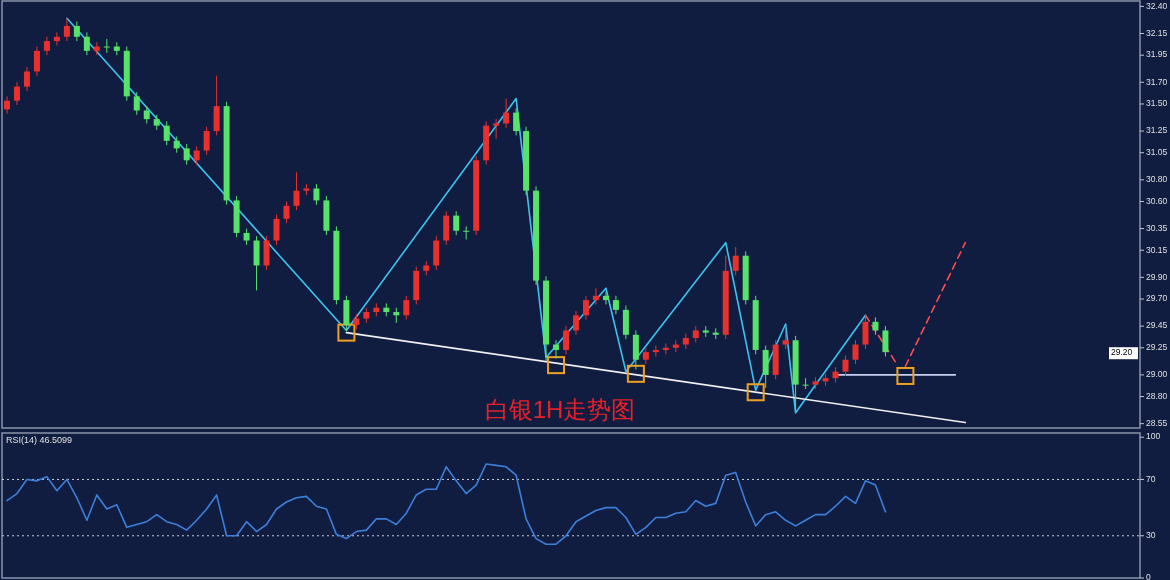 The height and width of the screenshot is (580, 1170). Describe the element at coordinates (1153, 436) in the screenshot. I see `y-tick-label: 100` at that location.